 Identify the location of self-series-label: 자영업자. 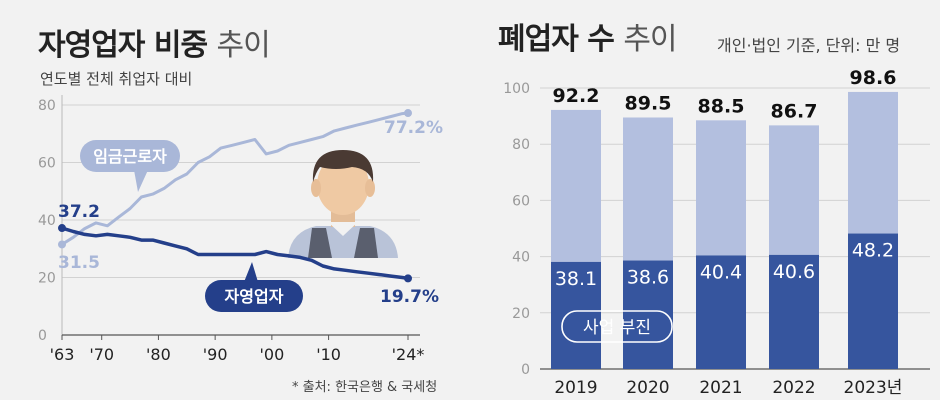
(254, 296).